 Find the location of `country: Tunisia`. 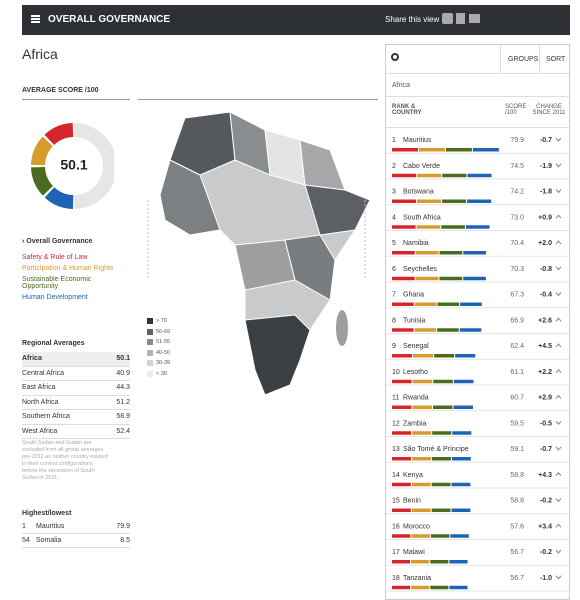

country: Tunisia is located at coordinates (414, 320).